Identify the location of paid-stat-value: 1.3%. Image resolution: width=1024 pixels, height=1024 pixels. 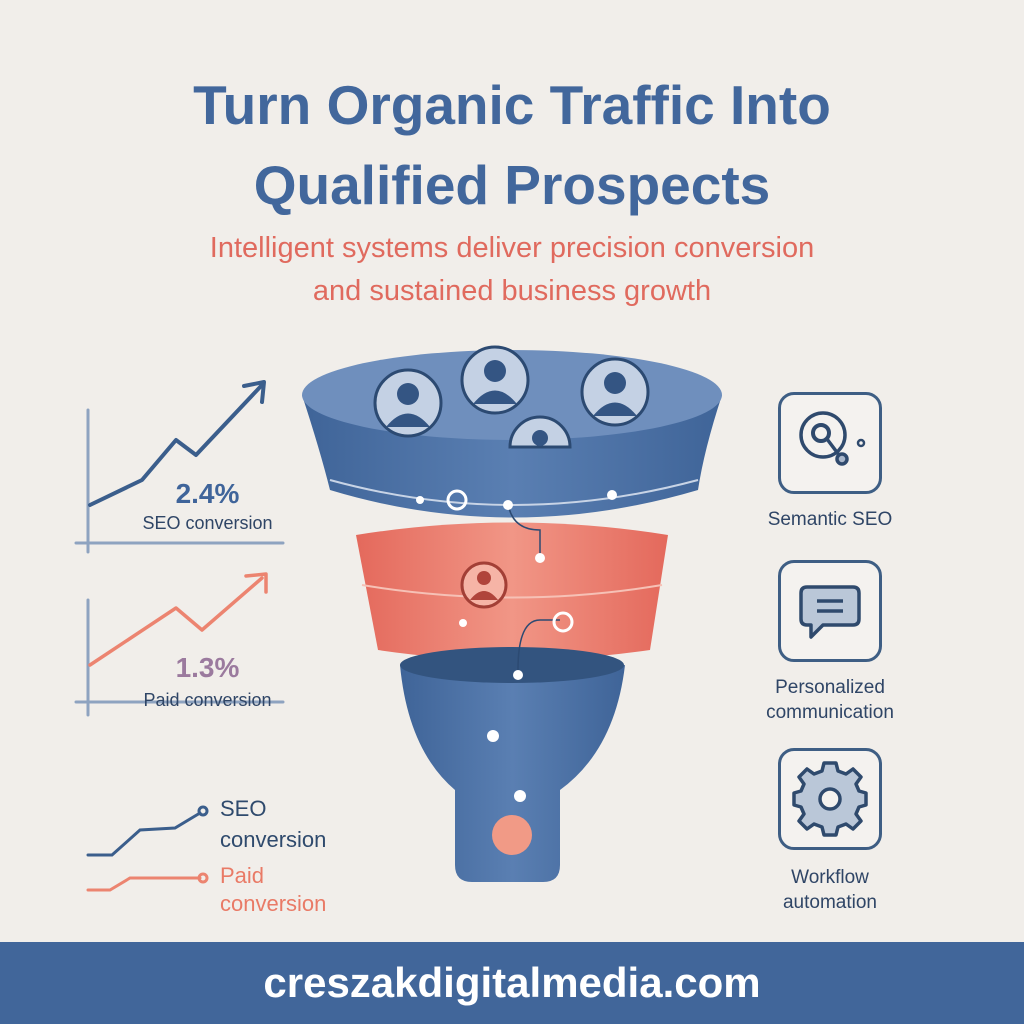
(207, 667).